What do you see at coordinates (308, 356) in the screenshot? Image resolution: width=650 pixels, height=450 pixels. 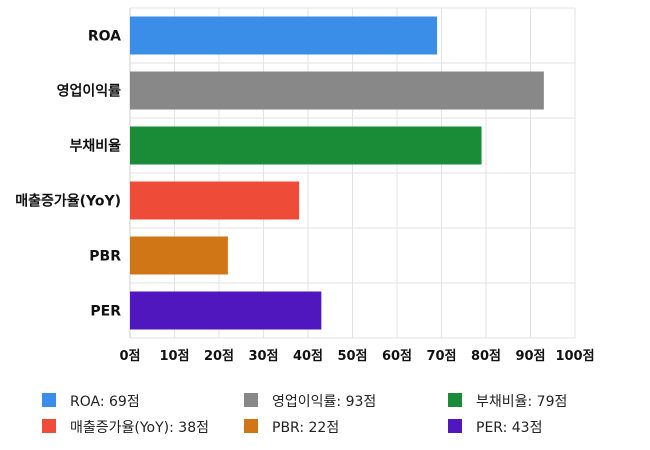 I see `x-tick-label: 40점` at bounding box center [308, 356].